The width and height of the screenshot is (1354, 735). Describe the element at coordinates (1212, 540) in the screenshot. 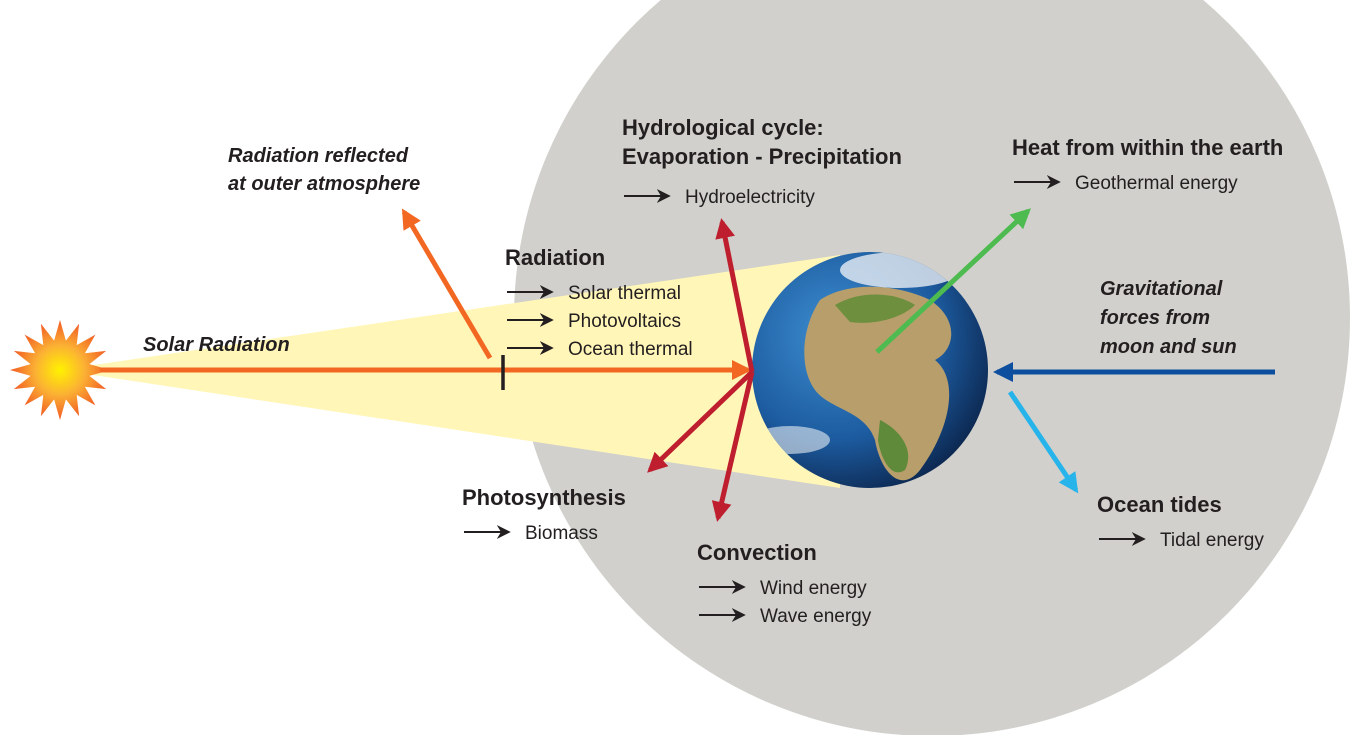

I see `group-item: Tidal energy` at that location.